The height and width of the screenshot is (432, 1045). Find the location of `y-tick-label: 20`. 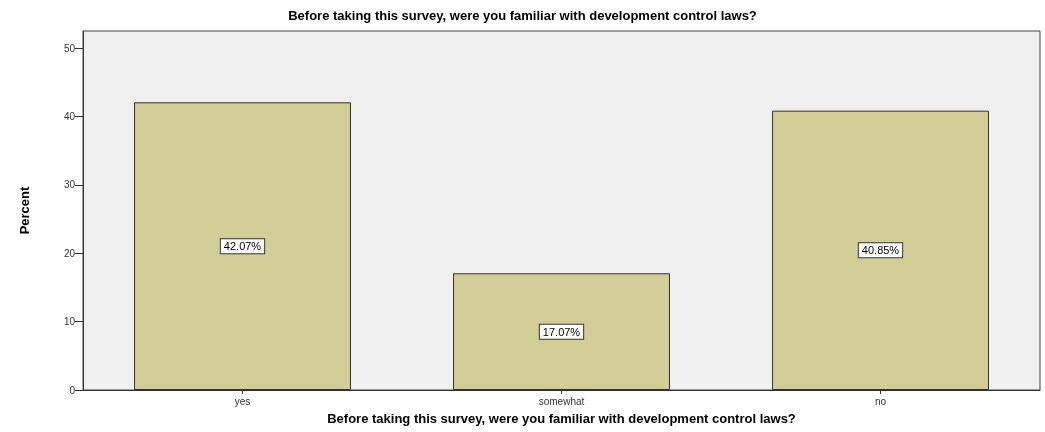

y-tick-label: 20 is located at coordinates (69, 253).